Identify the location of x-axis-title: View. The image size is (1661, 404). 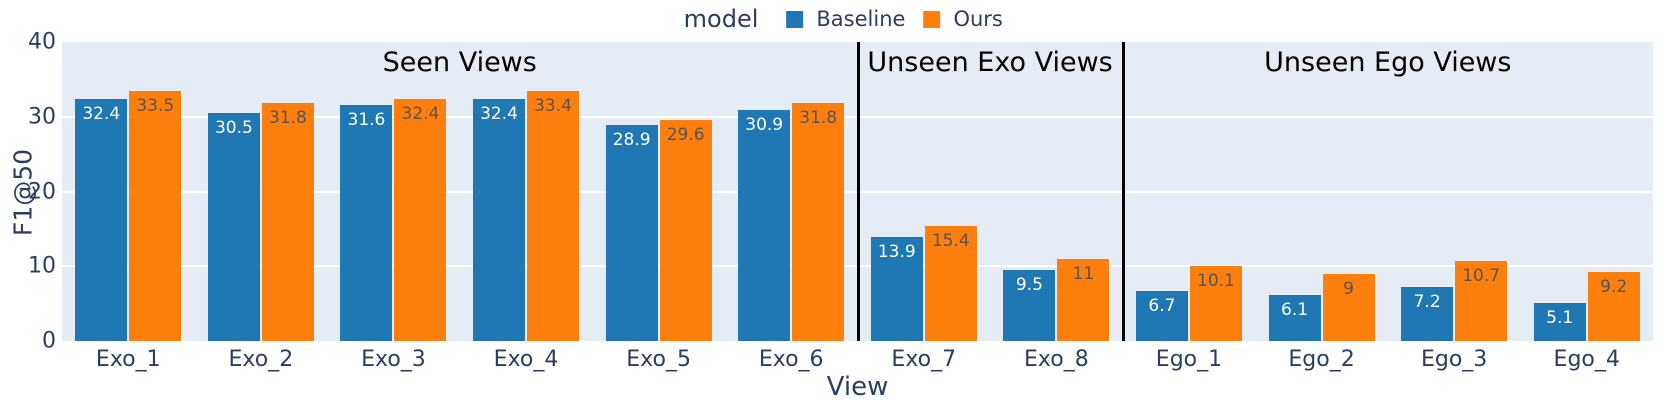
(857, 387).